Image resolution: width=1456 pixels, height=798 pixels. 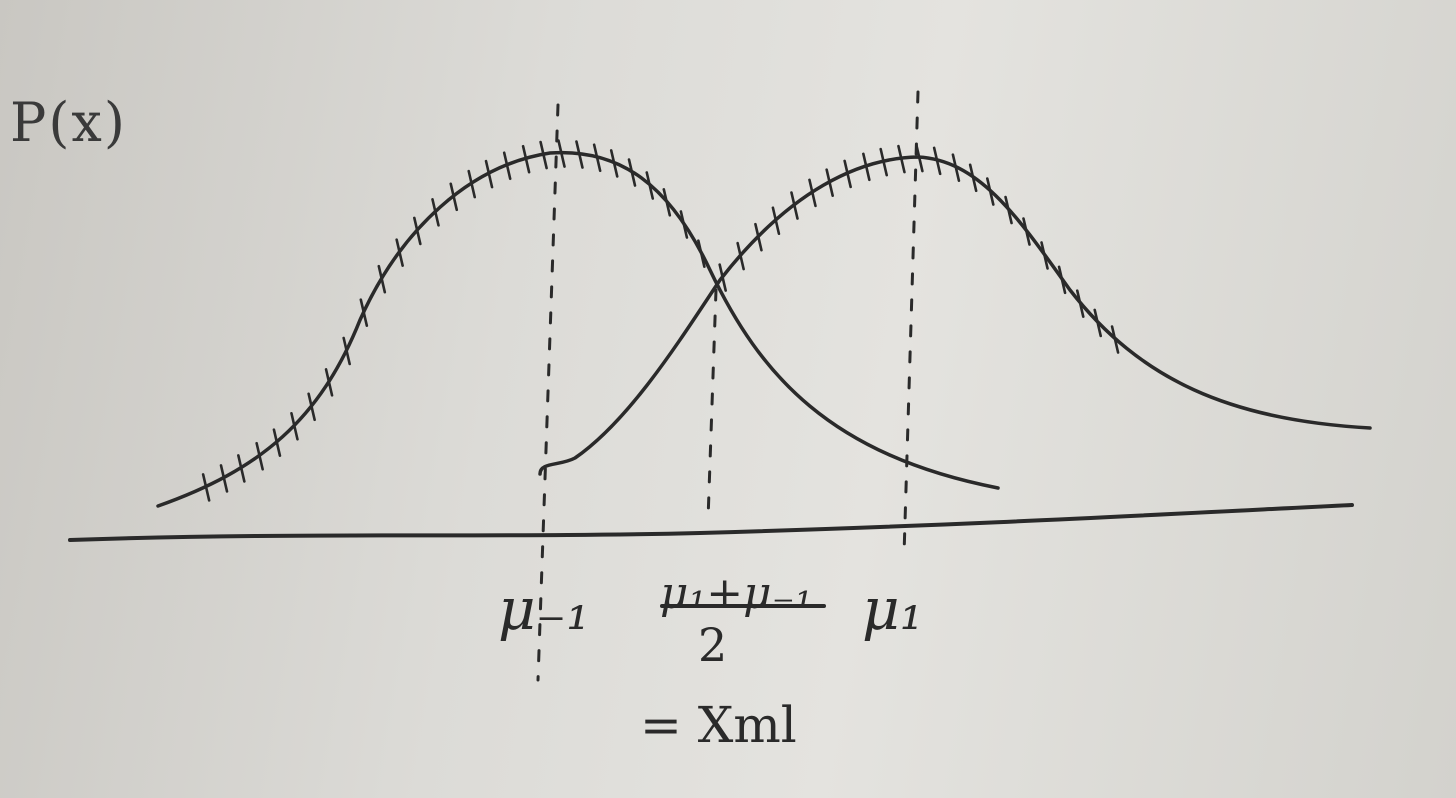 What do you see at coordinates (736, 593) in the screenshot?
I see `midpoint-numerator: μ₁+μ₋₁` at bounding box center [736, 593].